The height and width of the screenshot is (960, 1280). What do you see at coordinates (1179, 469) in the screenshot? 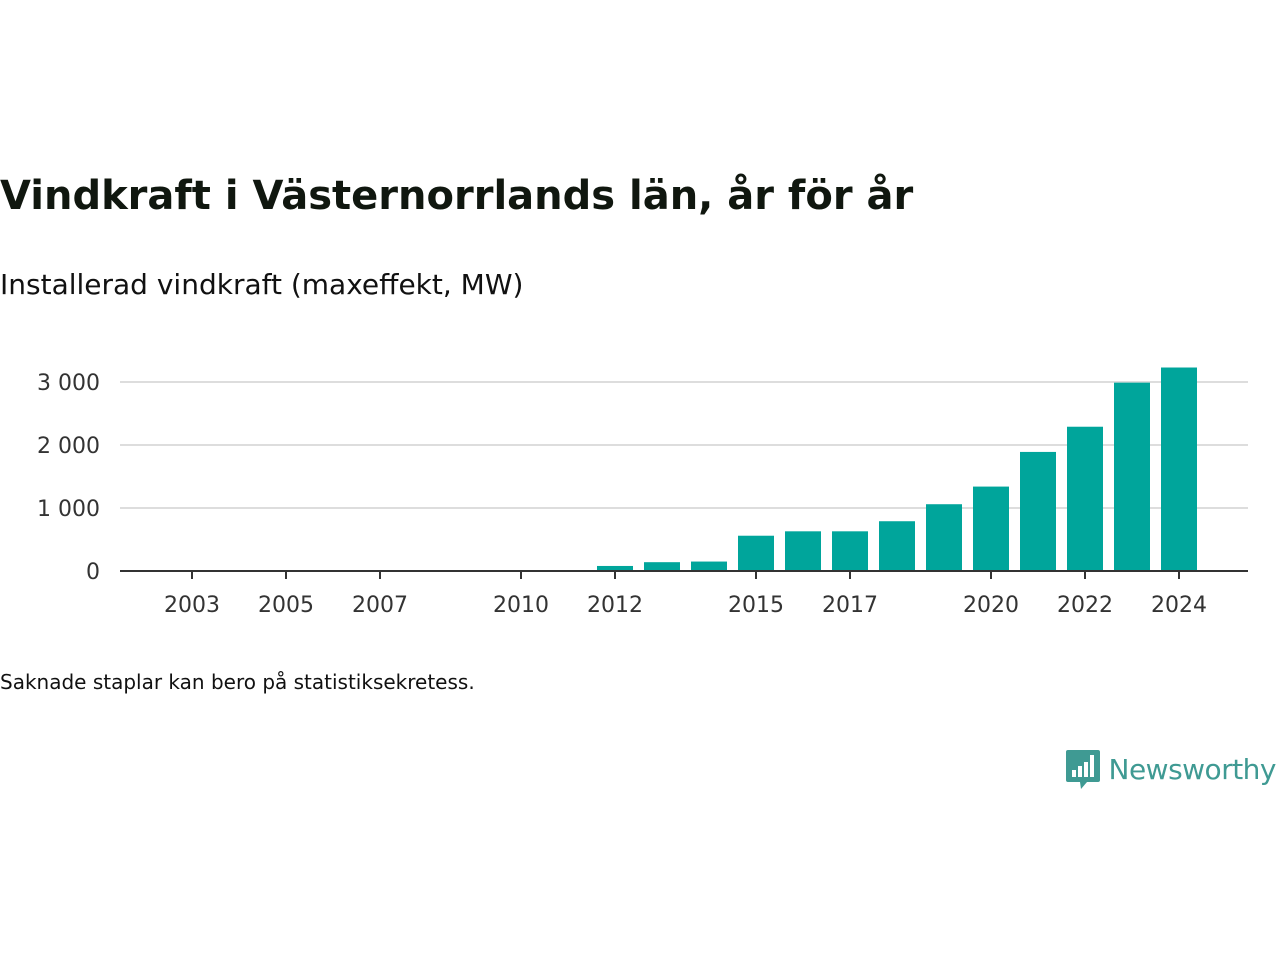
I see `bar-2024` at bounding box center [1179, 469].